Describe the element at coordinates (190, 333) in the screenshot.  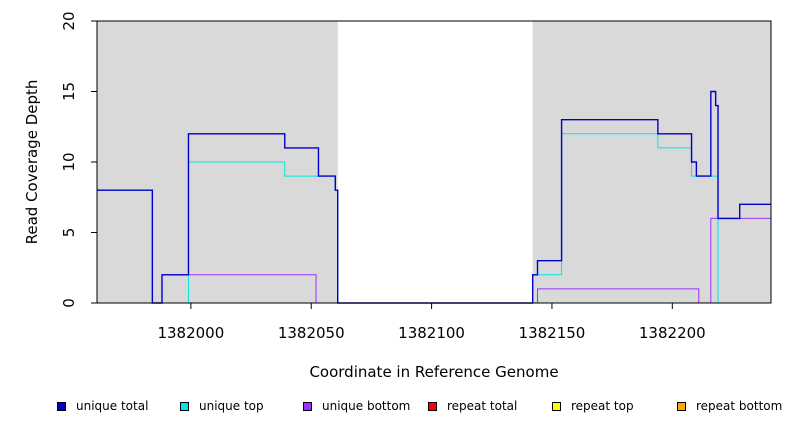
I see `x-tick-label-1382000: 1382000` at that location.